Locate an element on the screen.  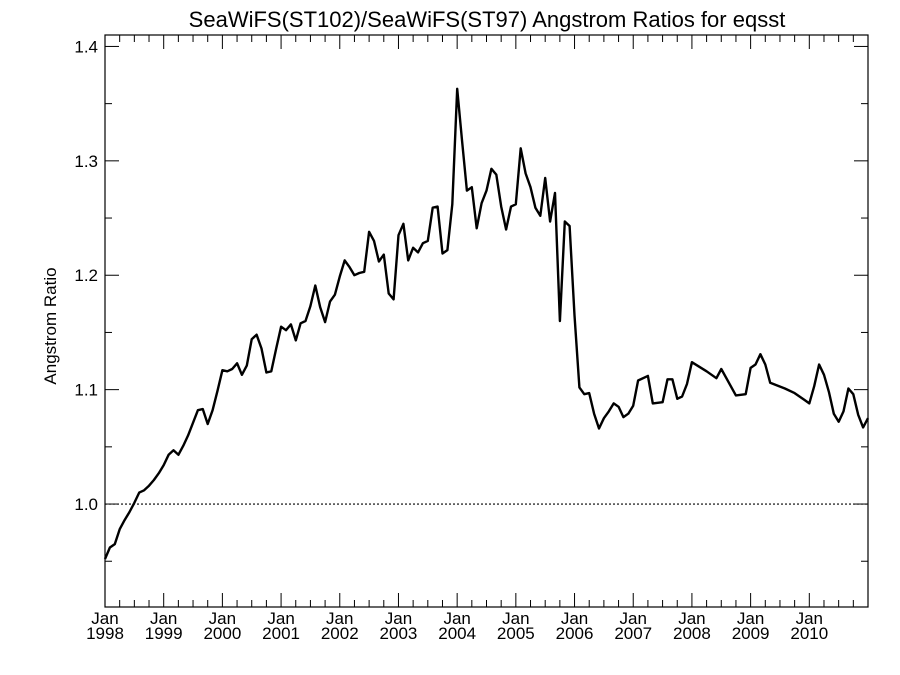
x-tick-label-year: 2000 is located at coordinates (222, 633).